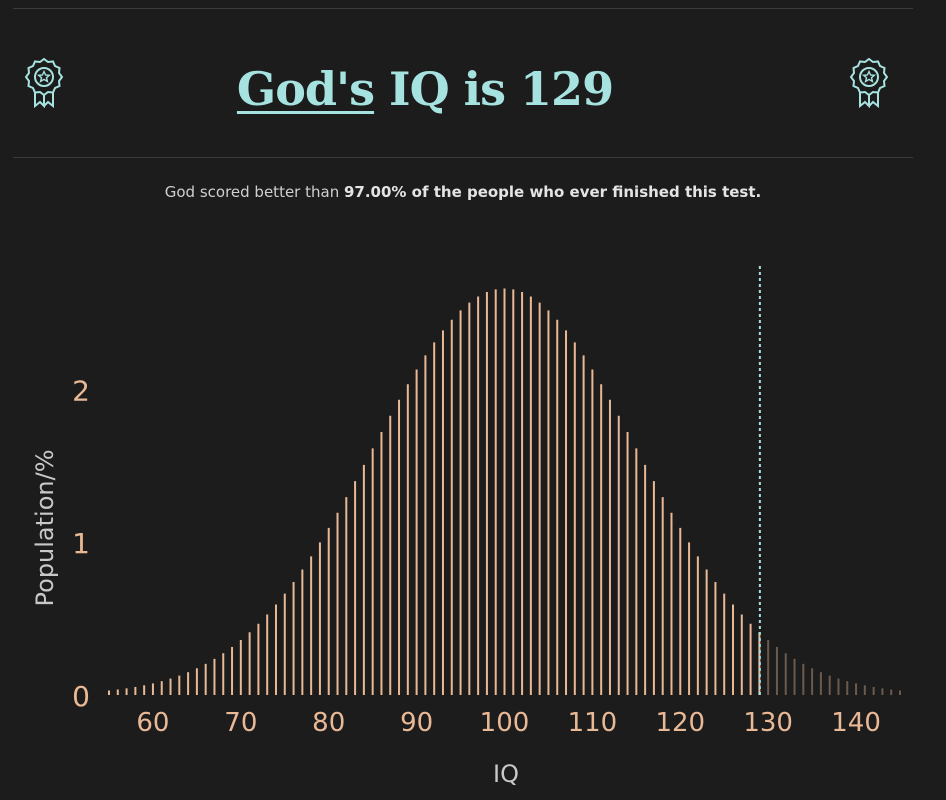 This screenshot has width=946, height=800. I want to click on x-tick-label: 120, so click(680, 723).